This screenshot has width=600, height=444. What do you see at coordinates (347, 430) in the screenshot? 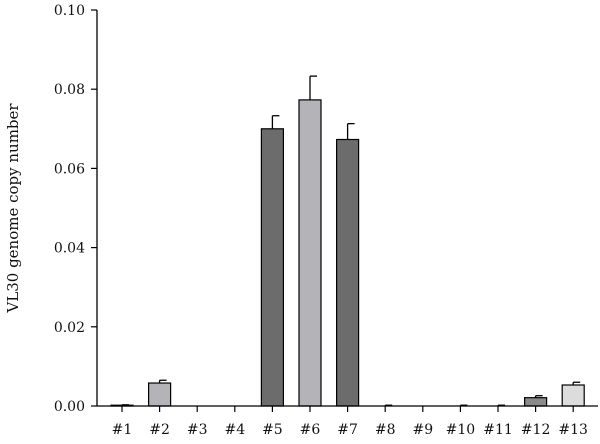
I see `x-tick-label: #7` at bounding box center [347, 430].